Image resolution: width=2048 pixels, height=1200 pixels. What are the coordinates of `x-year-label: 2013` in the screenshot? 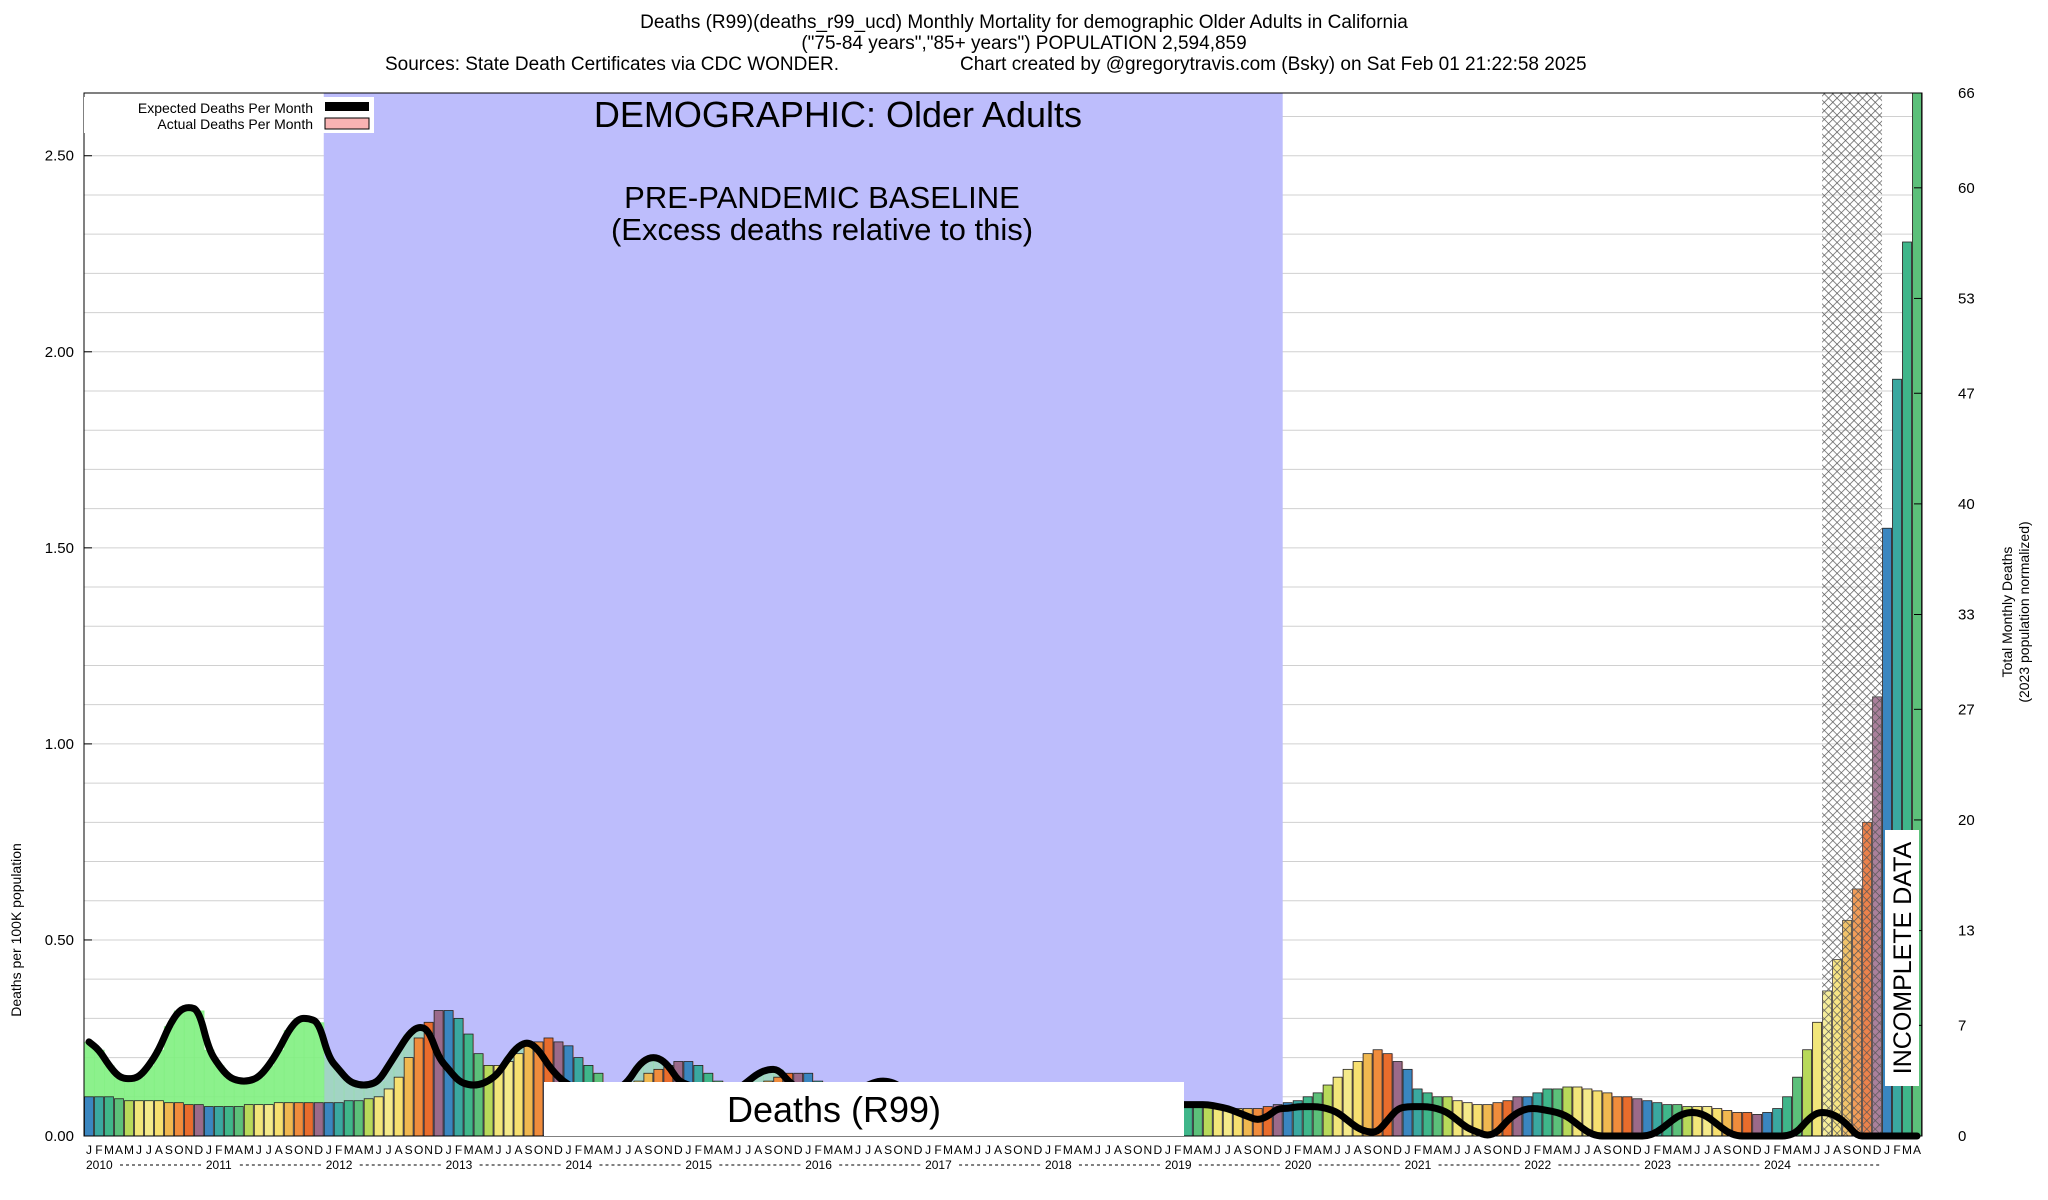 It's located at (459, 1165).